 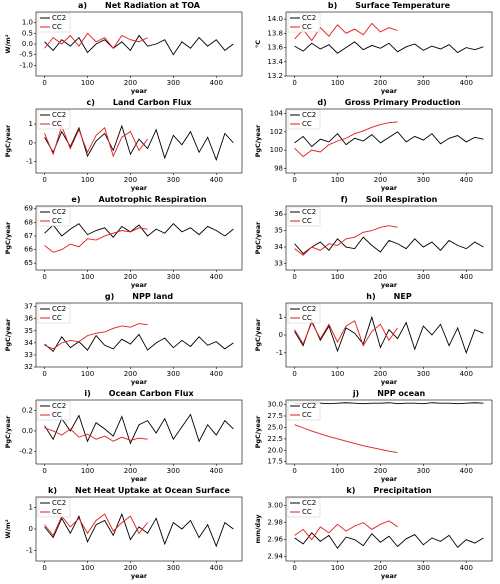 I want to click on y-tick-label: -1.0, so click(x=26, y=65).